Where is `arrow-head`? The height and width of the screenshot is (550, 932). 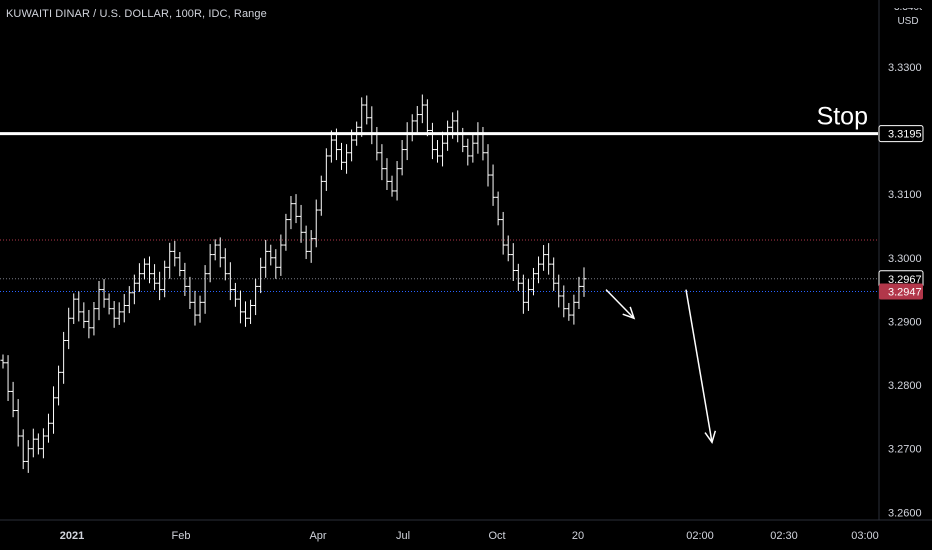
arrow-head is located at coordinates (710, 437).